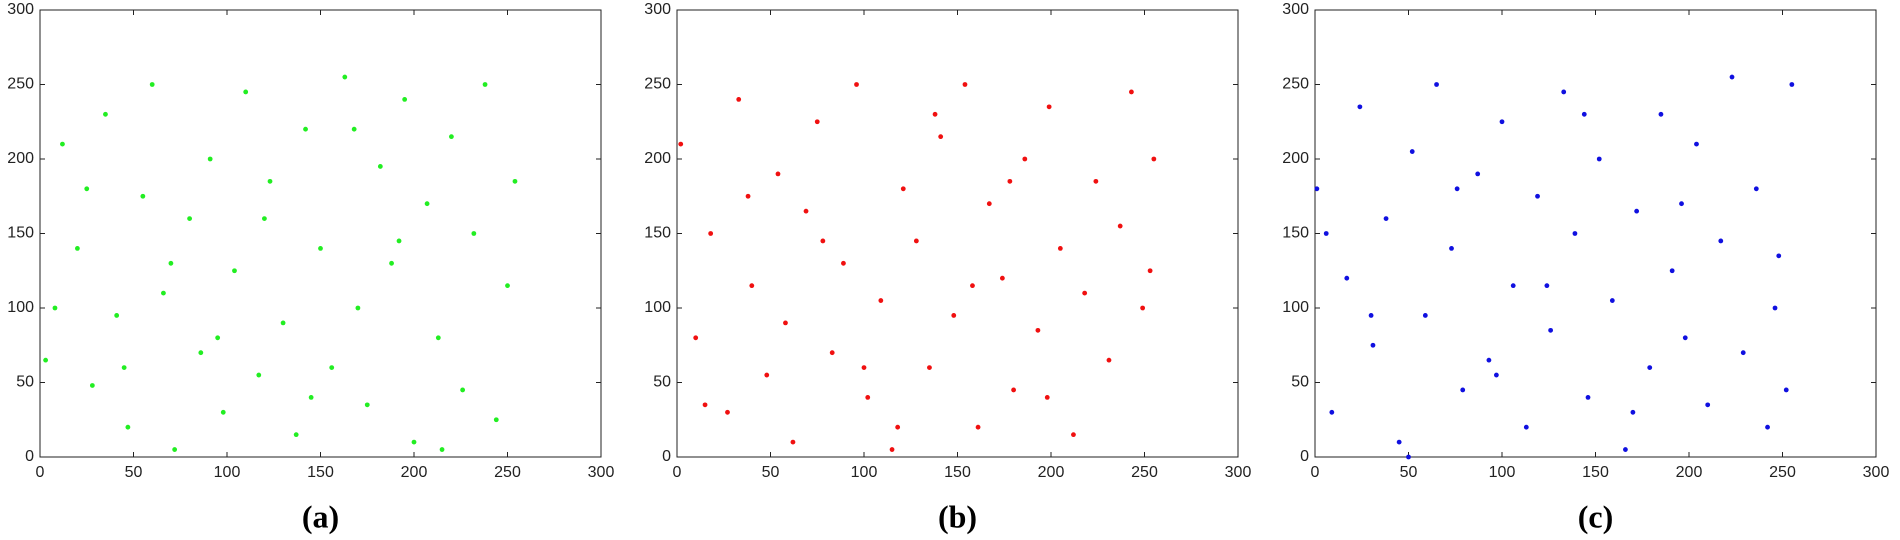 This screenshot has height=540, width=1900. I want to click on y-tick-label: 0, so click(666, 456).